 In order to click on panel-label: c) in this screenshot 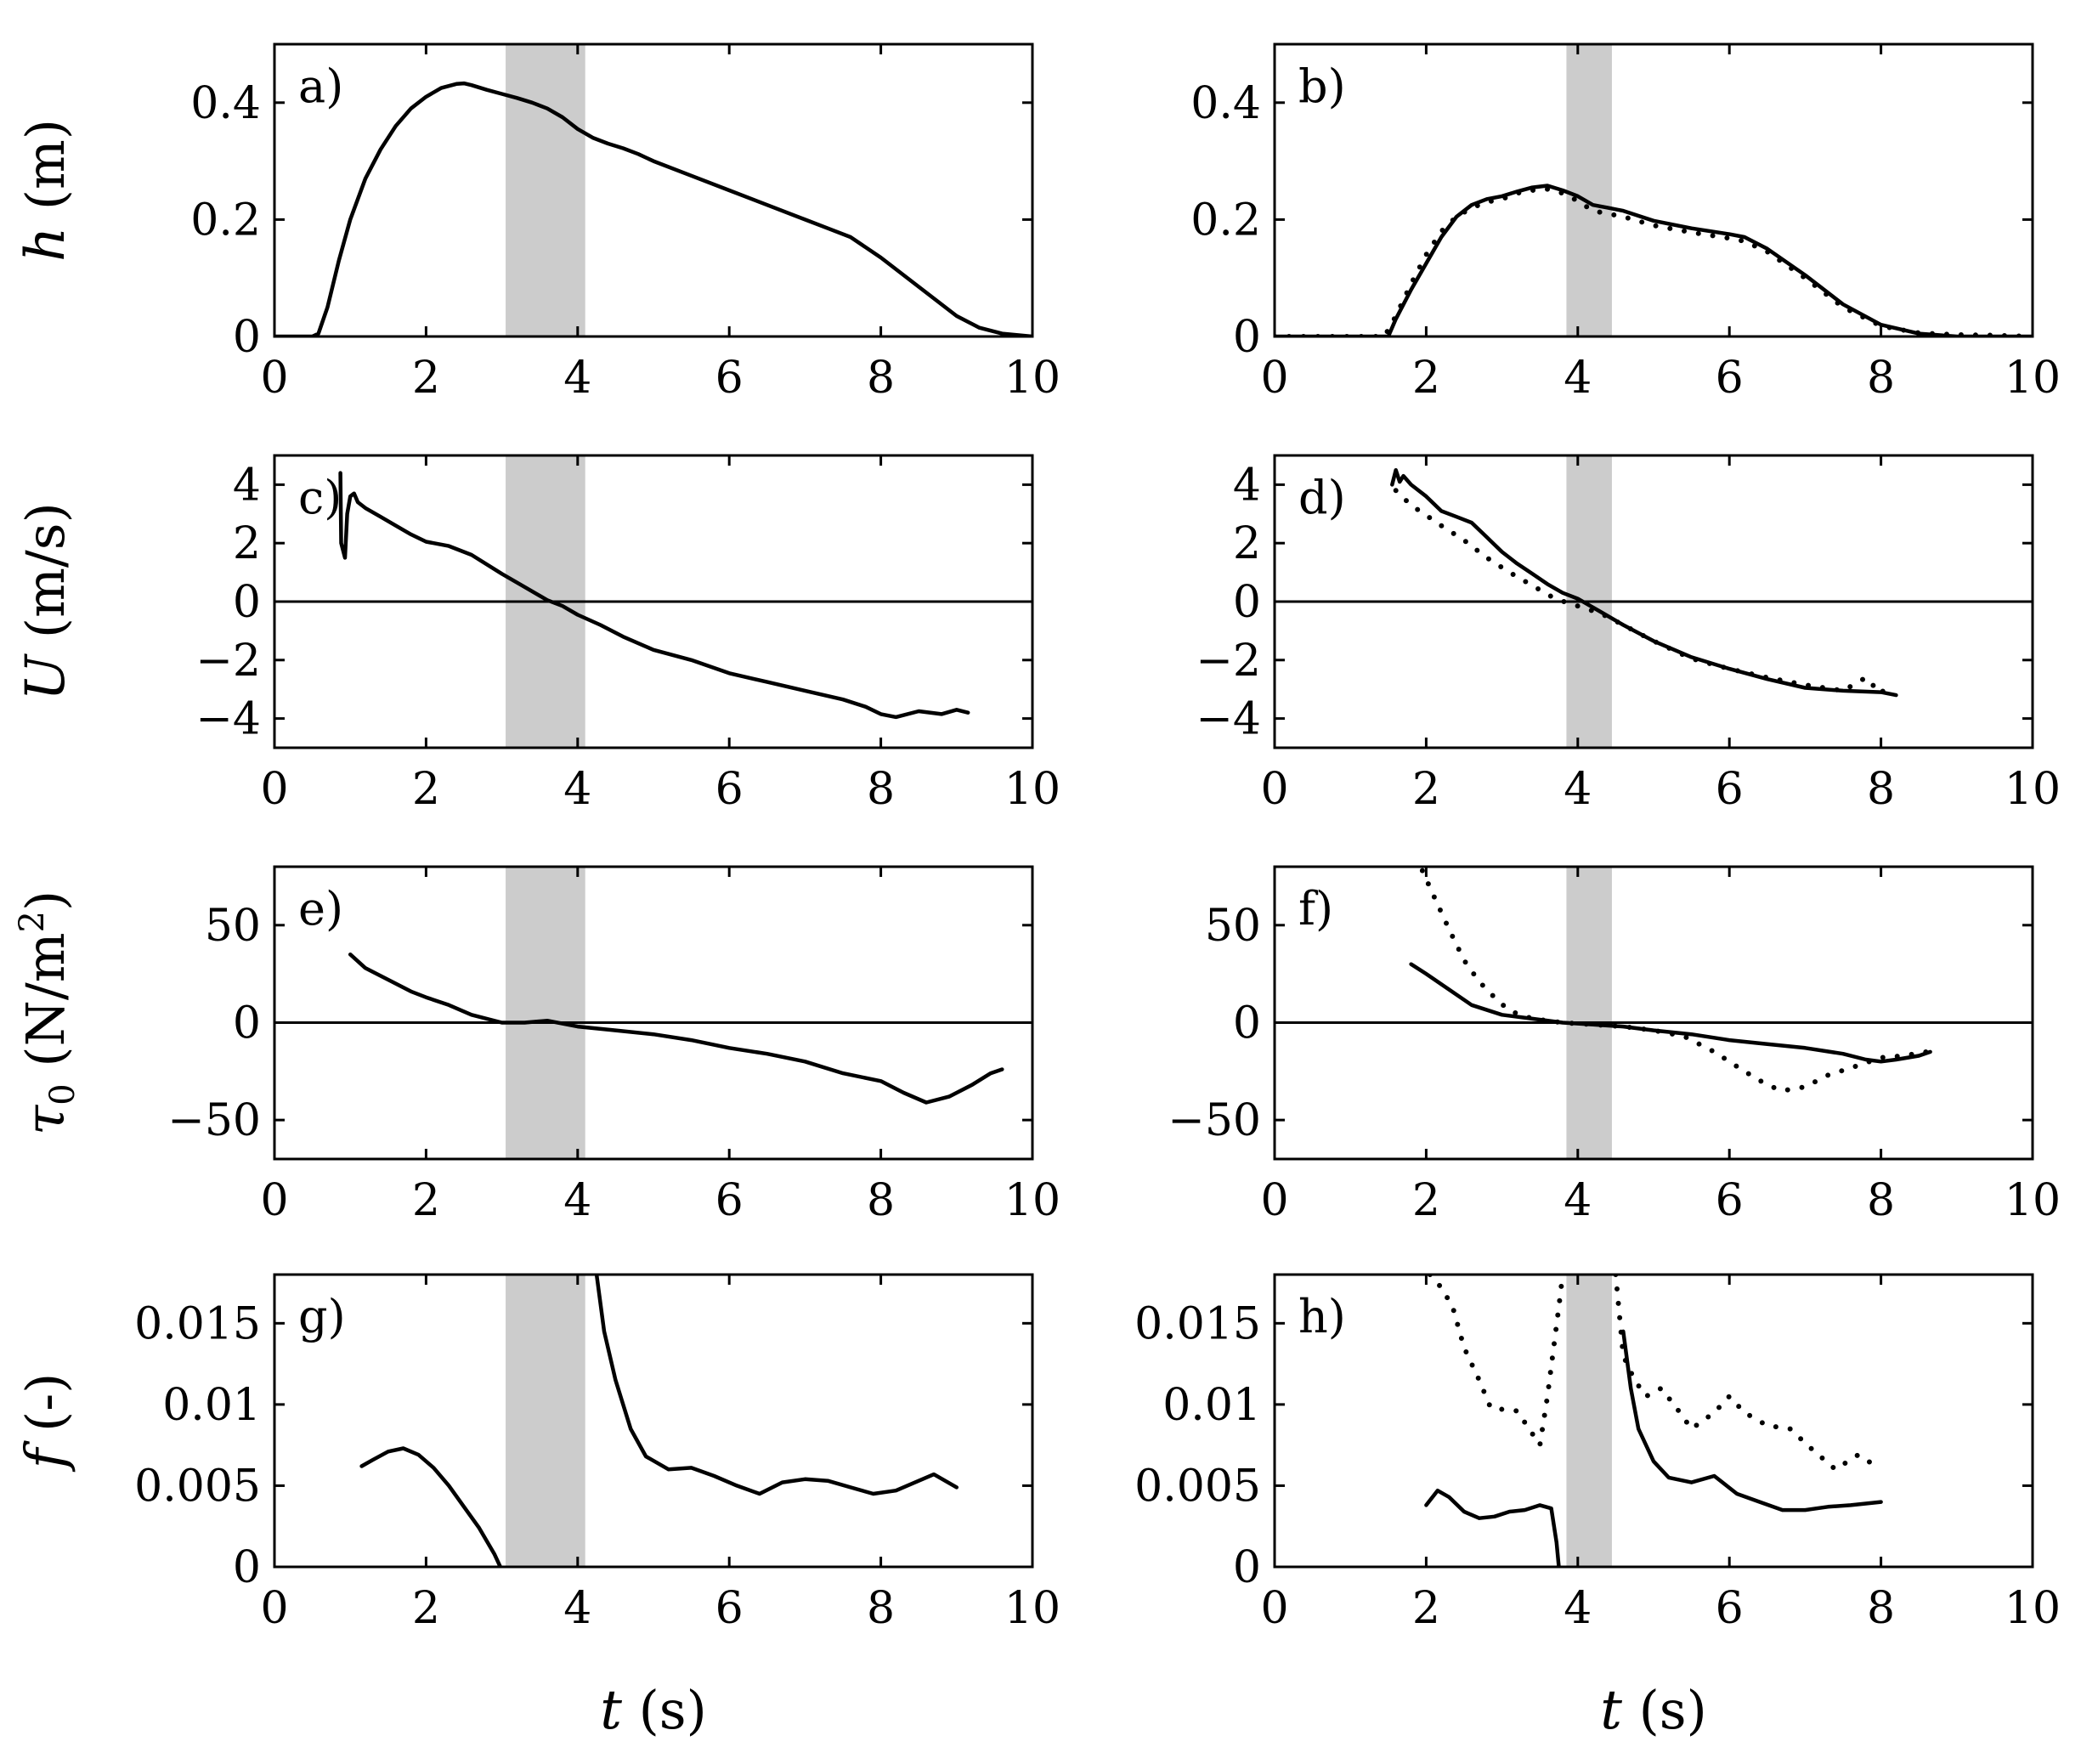, I will do `click(320, 497)`.